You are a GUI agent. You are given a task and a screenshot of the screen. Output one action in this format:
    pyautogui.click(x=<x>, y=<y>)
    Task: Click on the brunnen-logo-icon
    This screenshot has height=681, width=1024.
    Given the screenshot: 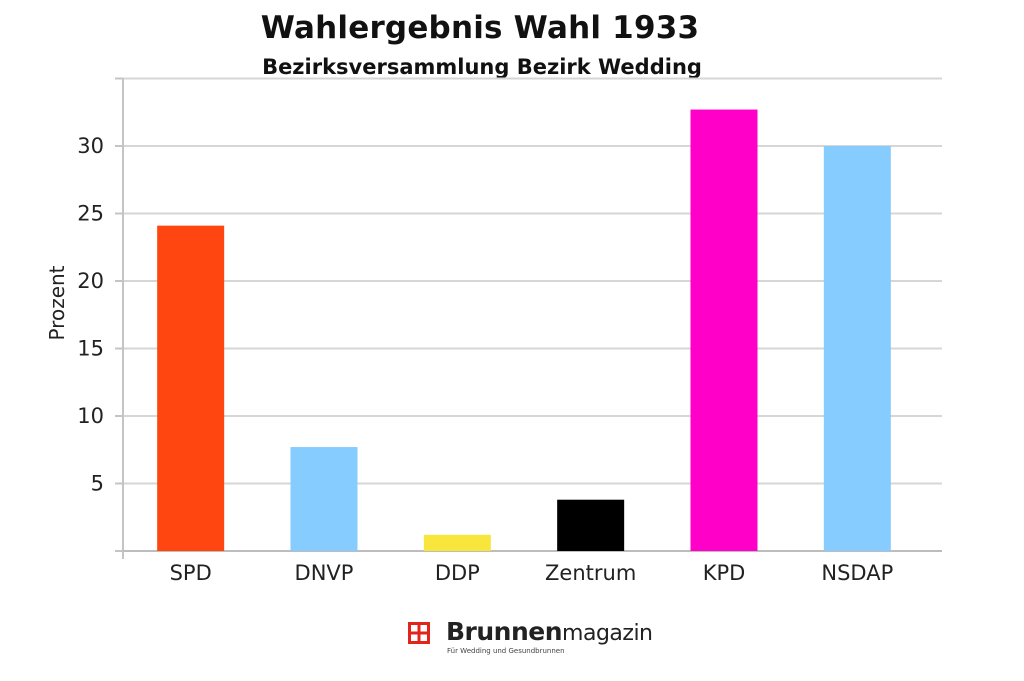 What is the action you would take?
    pyautogui.click(x=419, y=633)
    